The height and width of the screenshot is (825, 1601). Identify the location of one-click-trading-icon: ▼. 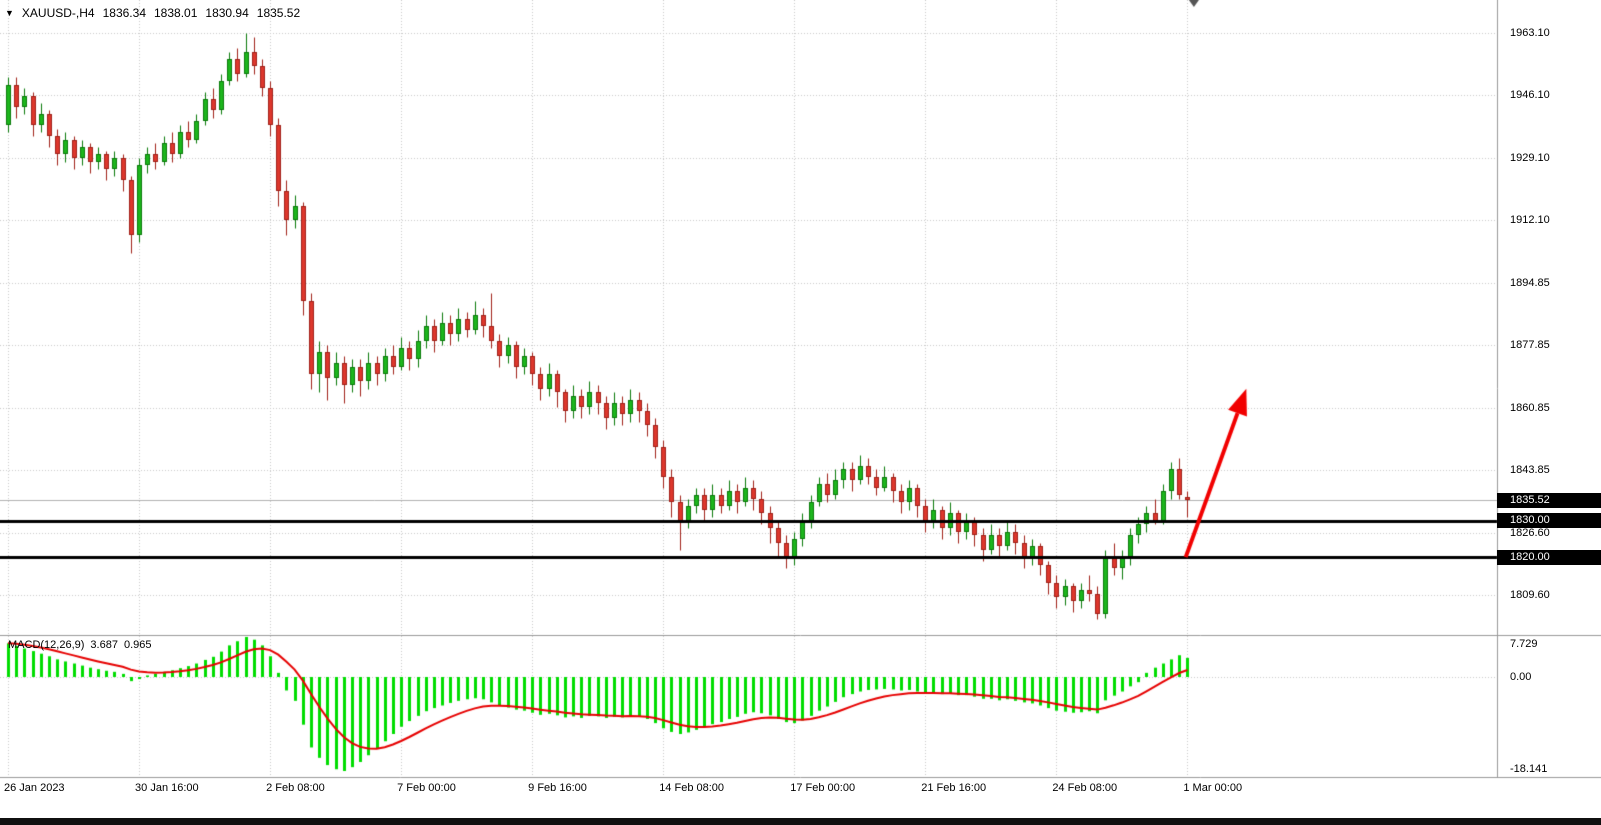
(9, 13).